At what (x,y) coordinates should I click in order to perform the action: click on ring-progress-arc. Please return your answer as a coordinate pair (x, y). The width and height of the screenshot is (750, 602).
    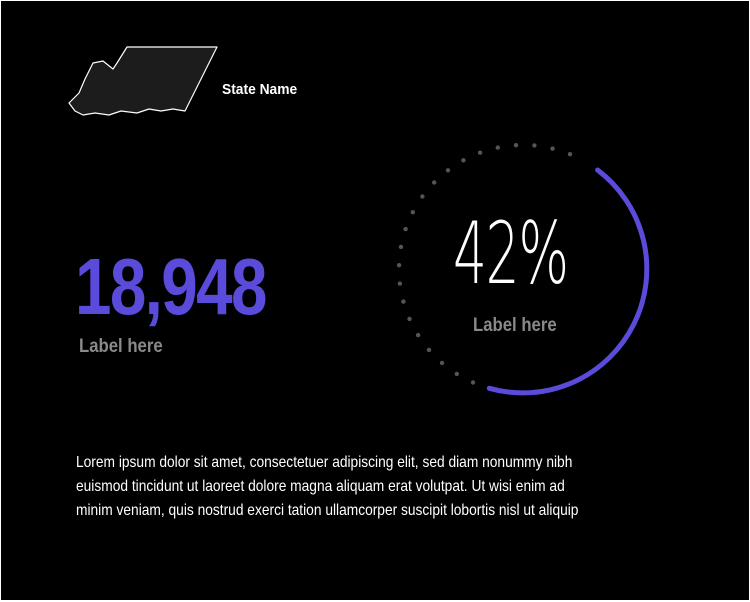
    Looking at the image, I should click on (568, 281).